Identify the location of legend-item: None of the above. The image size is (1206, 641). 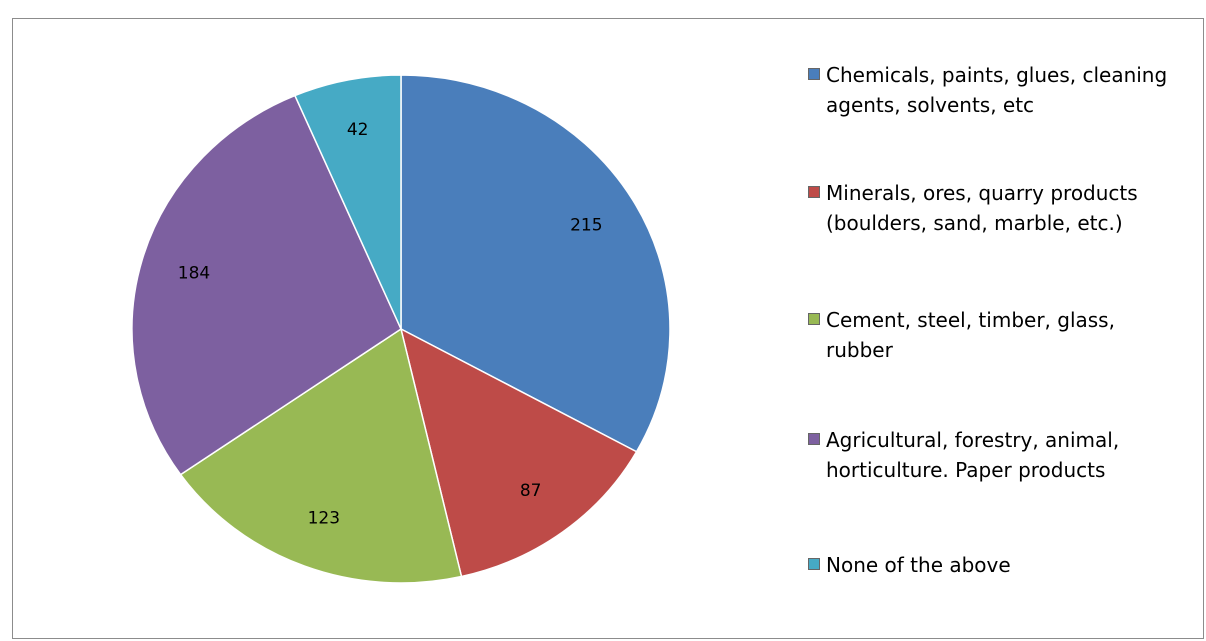
(998, 565).